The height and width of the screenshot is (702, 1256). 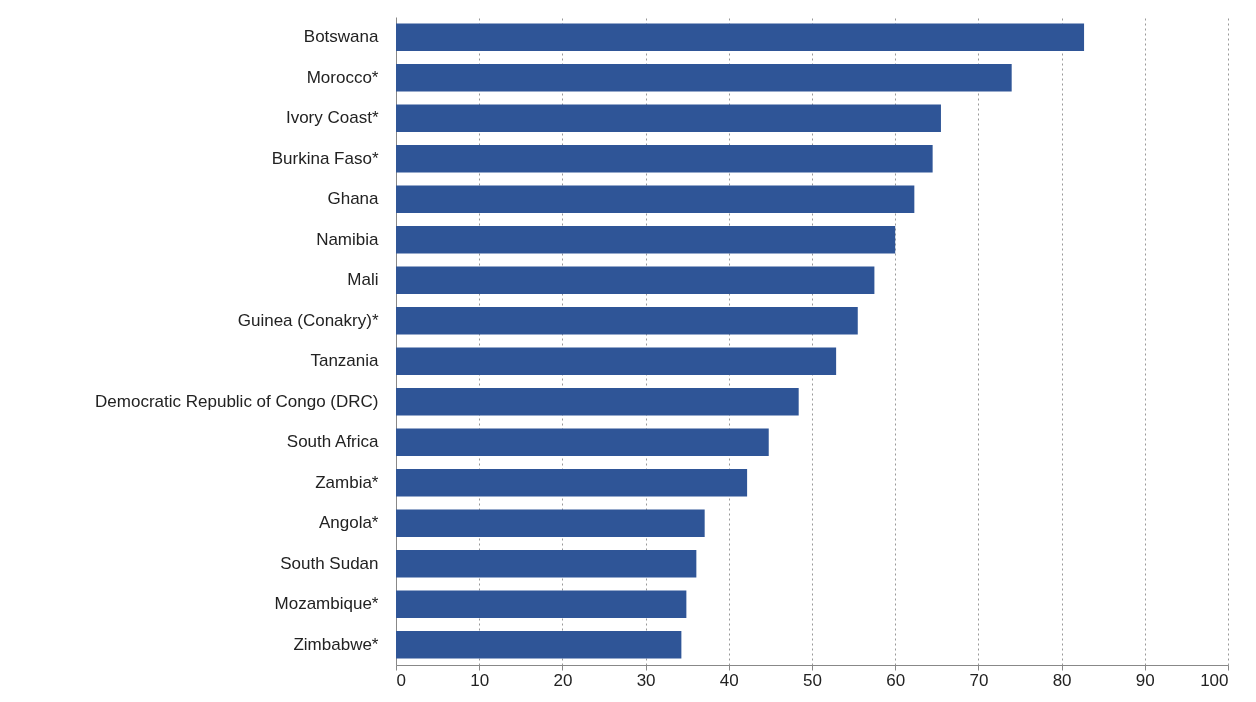 What do you see at coordinates (333, 442) in the screenshot?
I see `y-tick-label: South Africa` at bounding box center [333, 442].